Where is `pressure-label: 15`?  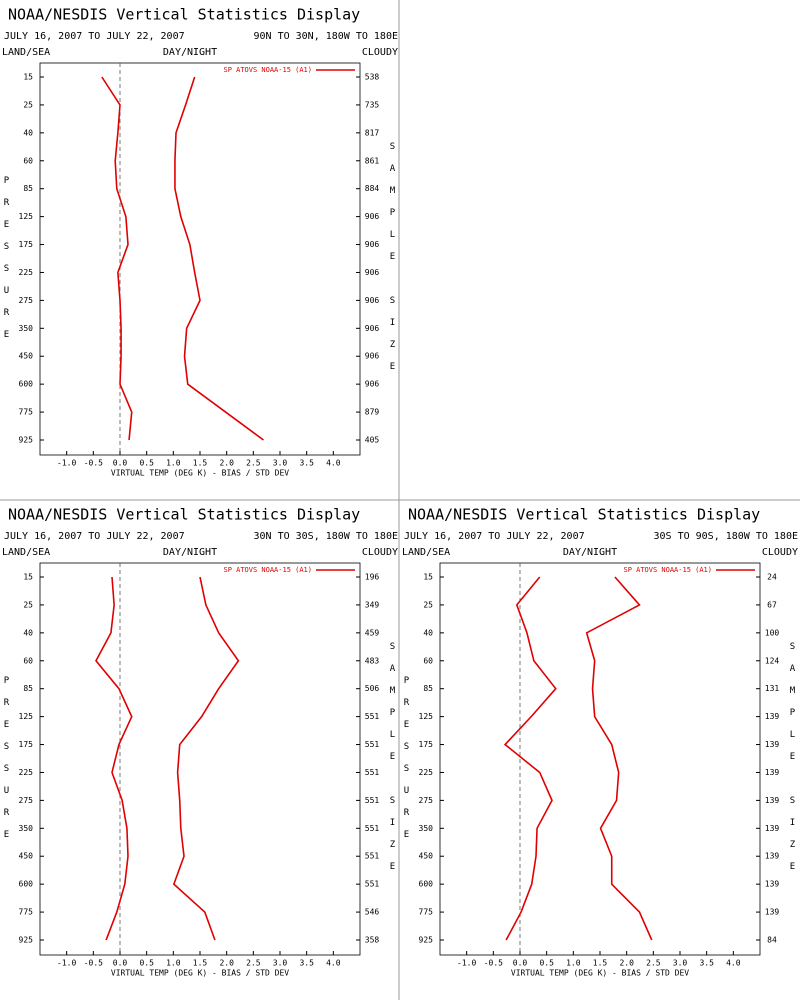 pressure-label: 15 is located at coordinates (28, 77).